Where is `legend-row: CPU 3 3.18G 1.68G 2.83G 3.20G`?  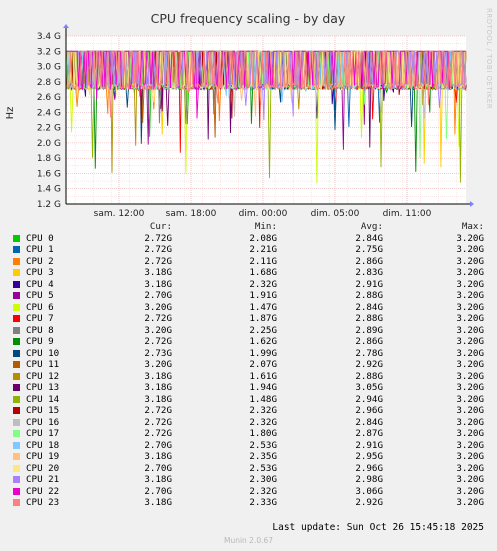 legend-row: CPU 3 3.18G 1.68G 2.83G 3.20G is located at coordinates (248, 273).